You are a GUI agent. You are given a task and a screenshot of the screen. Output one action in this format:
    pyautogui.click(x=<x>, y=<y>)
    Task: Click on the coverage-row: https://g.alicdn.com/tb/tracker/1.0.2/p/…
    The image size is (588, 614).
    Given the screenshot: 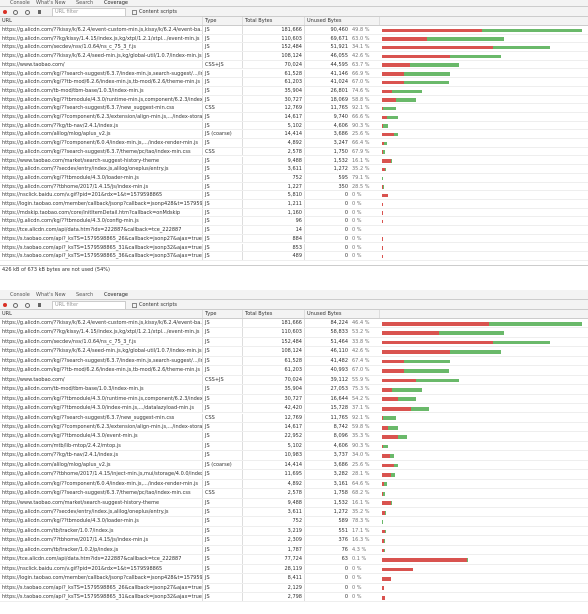 What is the action you would take?
    pyautogui.click(x=294, y=550)
    